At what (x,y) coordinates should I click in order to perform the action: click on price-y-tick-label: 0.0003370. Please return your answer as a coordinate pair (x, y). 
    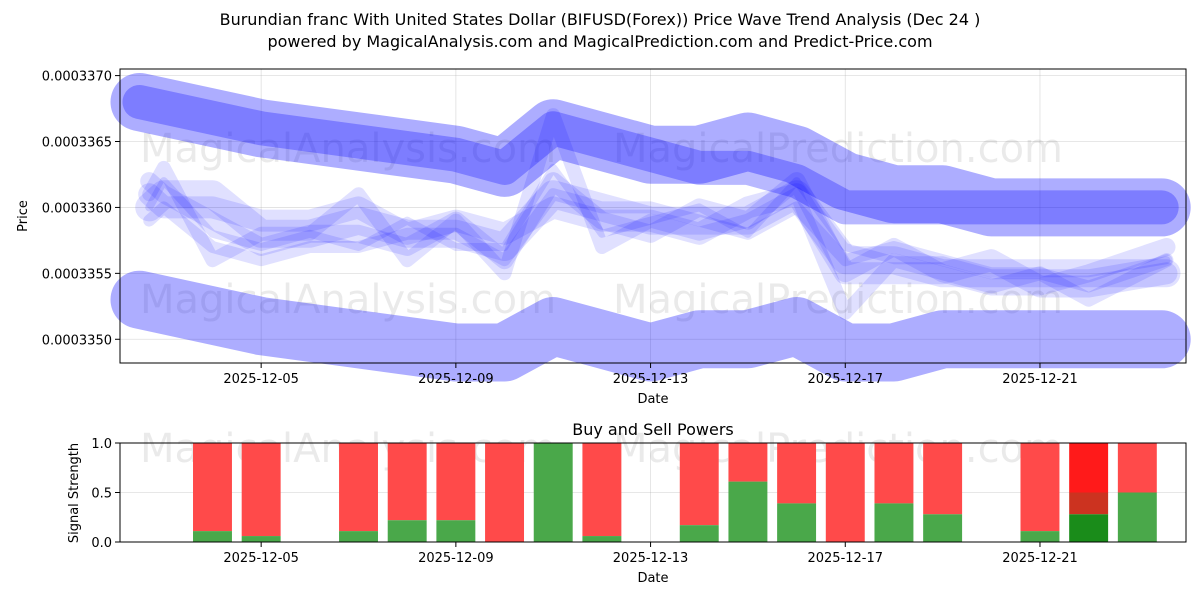
    Looking at the image, I should click on (77, 77).